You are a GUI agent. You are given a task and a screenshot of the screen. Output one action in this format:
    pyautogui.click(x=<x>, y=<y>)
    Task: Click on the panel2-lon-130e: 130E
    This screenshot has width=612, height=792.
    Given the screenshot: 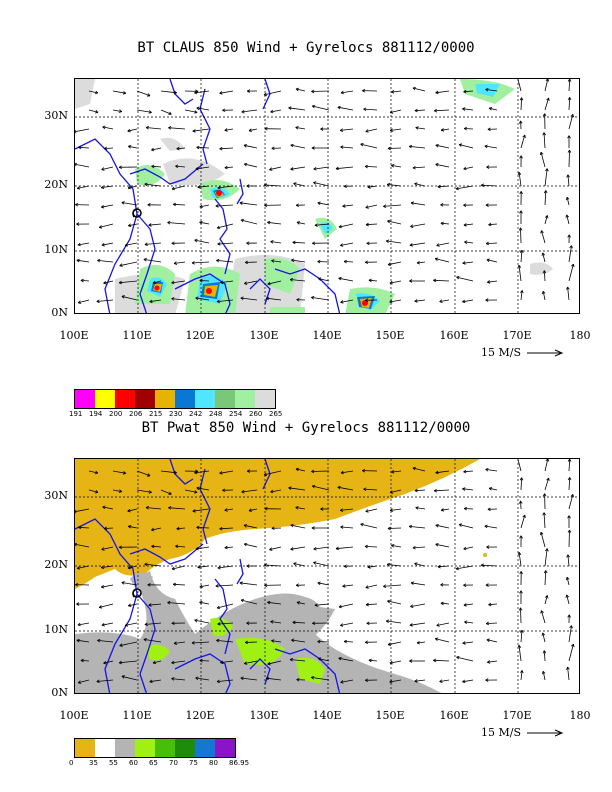 What is the action you would take?
    pyautogui.click(x=264, y=715)
    